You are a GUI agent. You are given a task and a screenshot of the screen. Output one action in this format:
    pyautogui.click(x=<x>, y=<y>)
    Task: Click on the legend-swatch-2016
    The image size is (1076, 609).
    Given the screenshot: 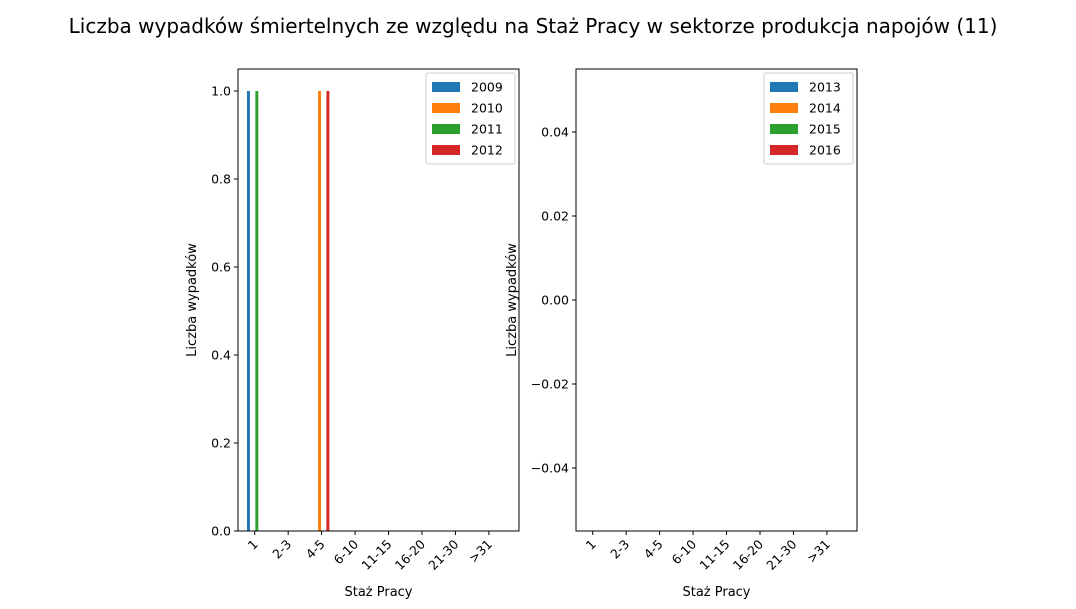 What is the action you would take?
    pyautogui.click(x=784, y=150)
    